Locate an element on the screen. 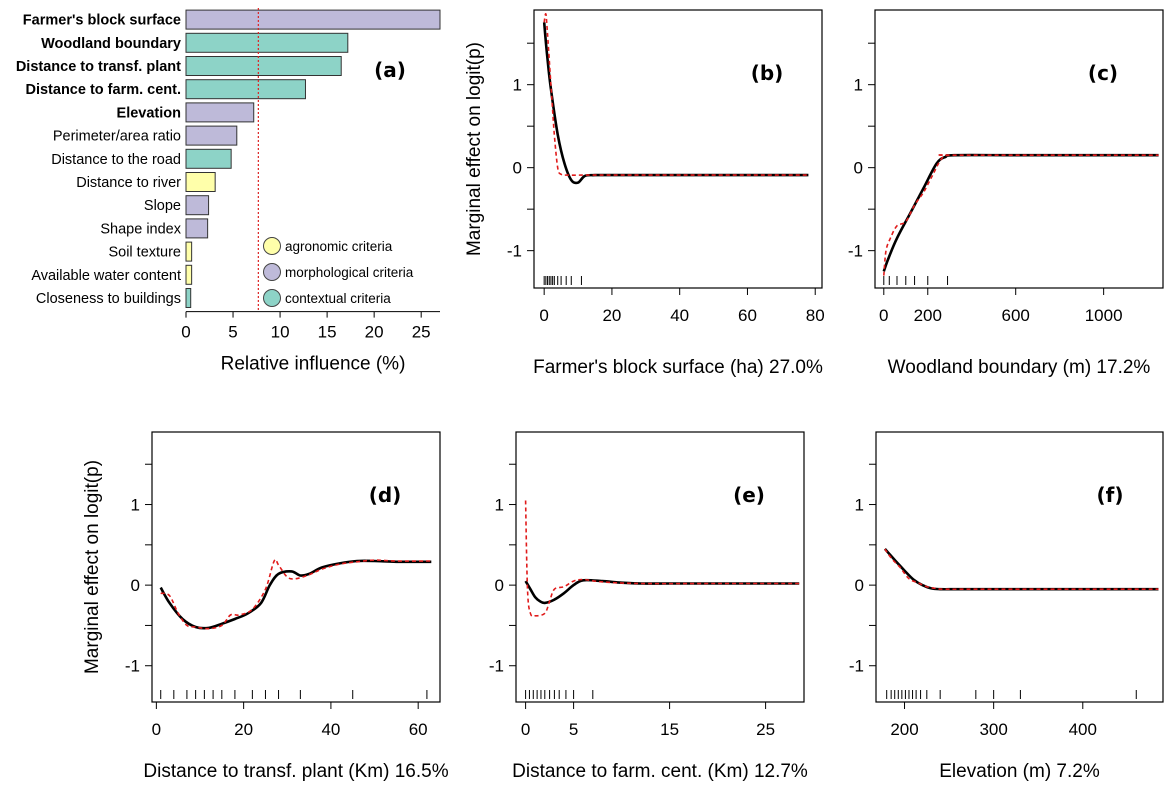 The image size is (1167, 785). x-tick-label: 10 is located at coordinates (280, 332).